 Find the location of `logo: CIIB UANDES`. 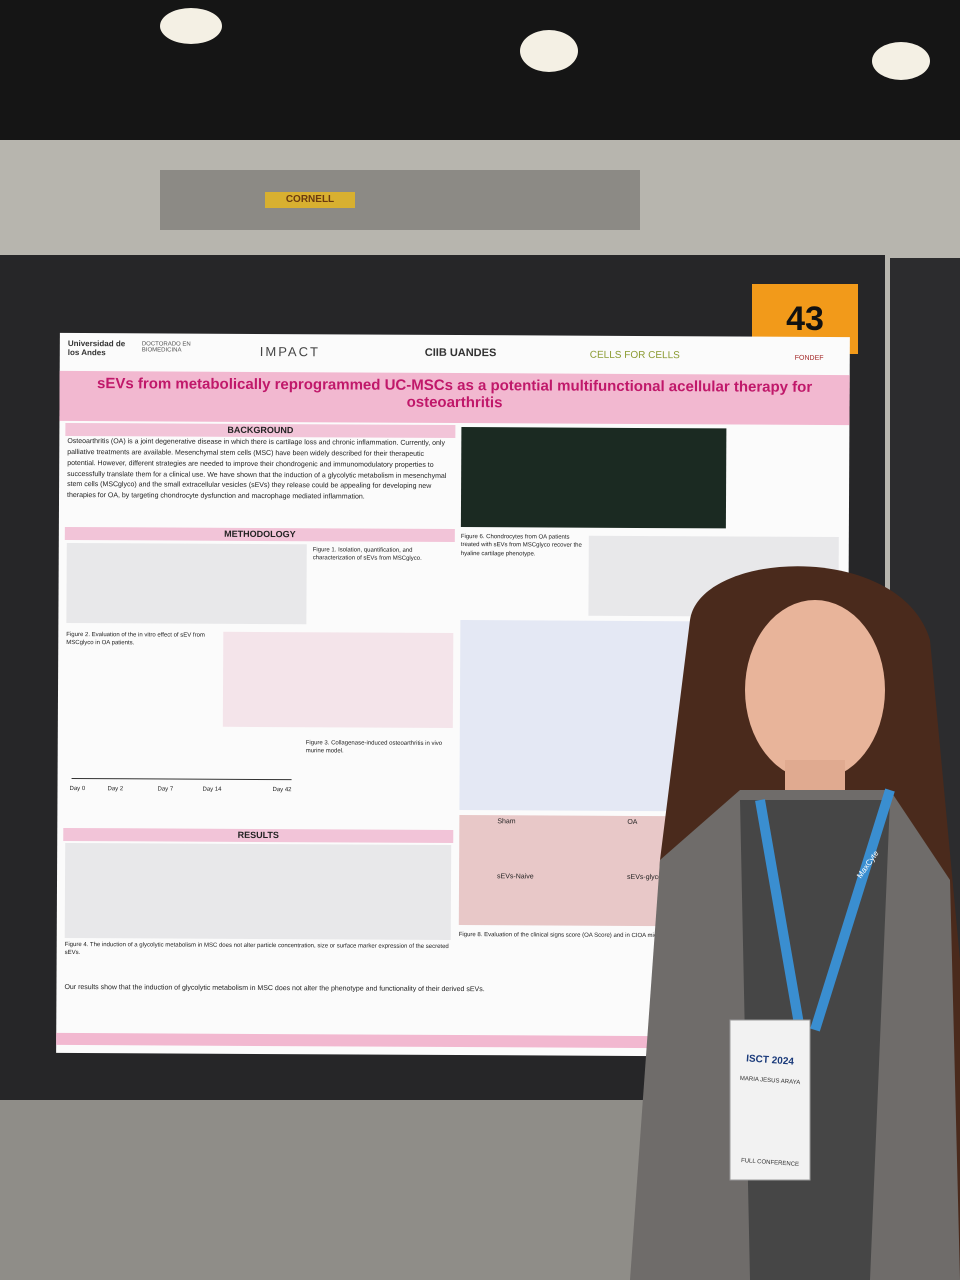

logo: CIIB UANDES is located at coordinates (460, 353).